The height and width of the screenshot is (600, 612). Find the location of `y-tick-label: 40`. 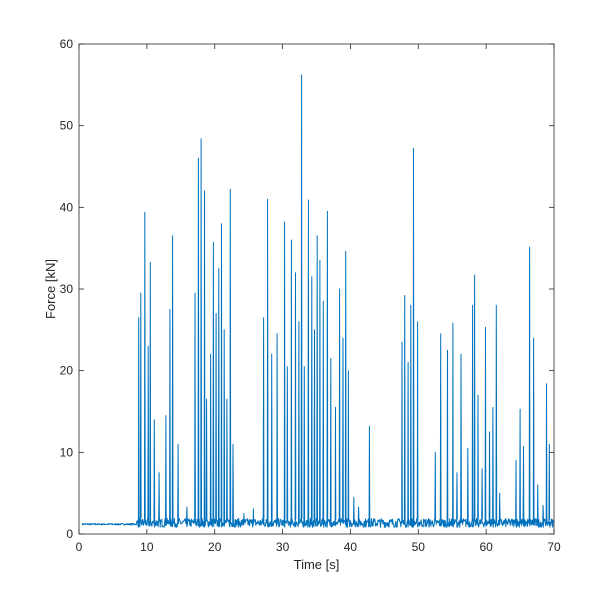

y-tick-label: 40 is located at coordinates (67, 207).